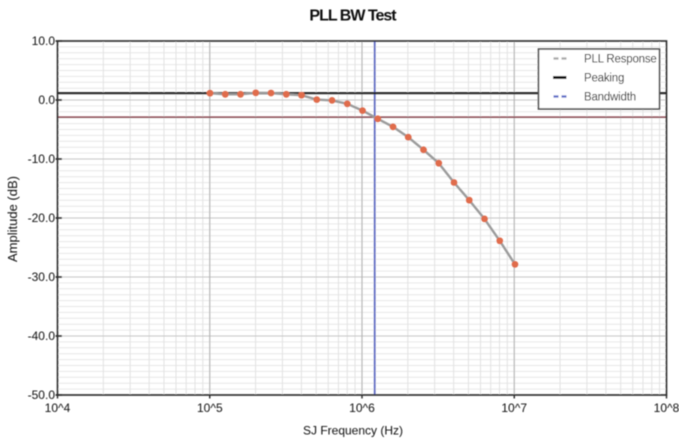  Describe the element at coordinates (362, 408) in the screenshot. I see `svg-text: 10^6` at that location.